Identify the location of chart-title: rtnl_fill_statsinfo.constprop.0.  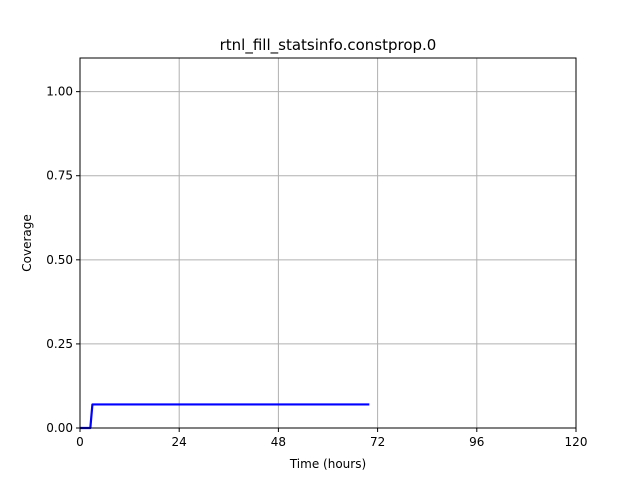
(328, 45).